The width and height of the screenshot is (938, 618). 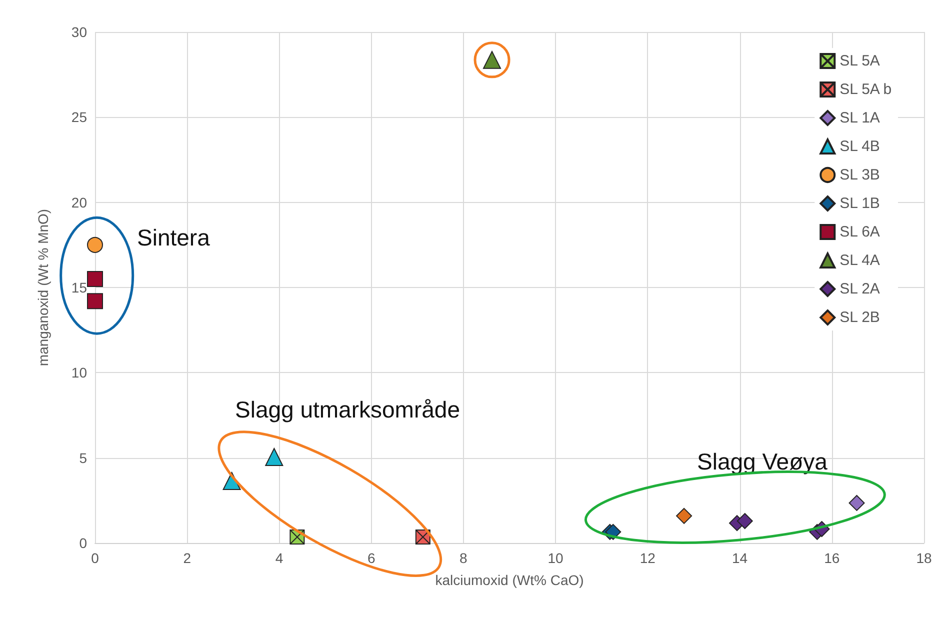 What do you see at coordinates (279, 558) in the screenshot?
I see `x-tick-label: 4` at bounding box center [279, 558].